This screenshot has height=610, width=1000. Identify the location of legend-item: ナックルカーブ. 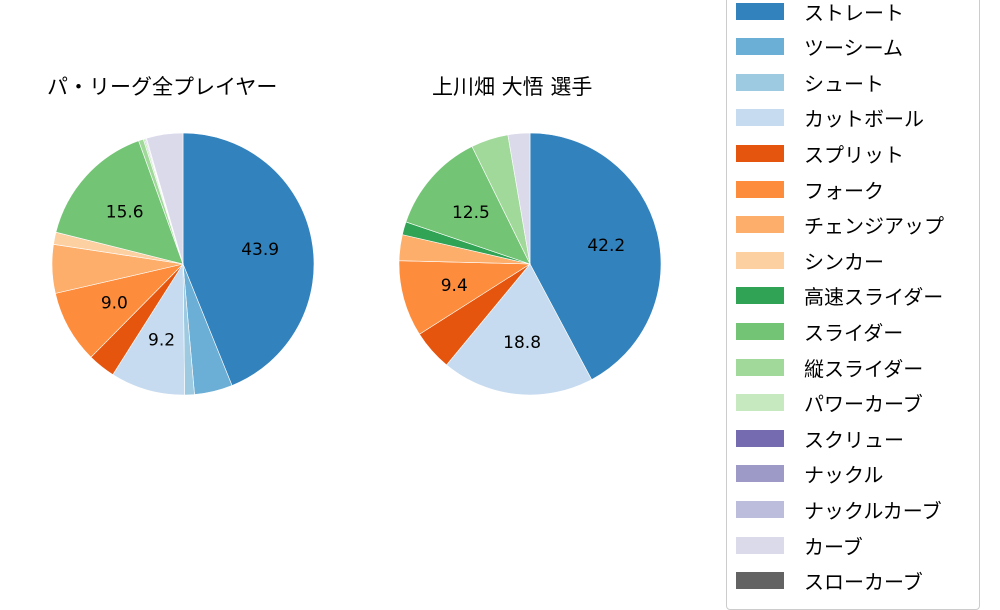
(839, 510).